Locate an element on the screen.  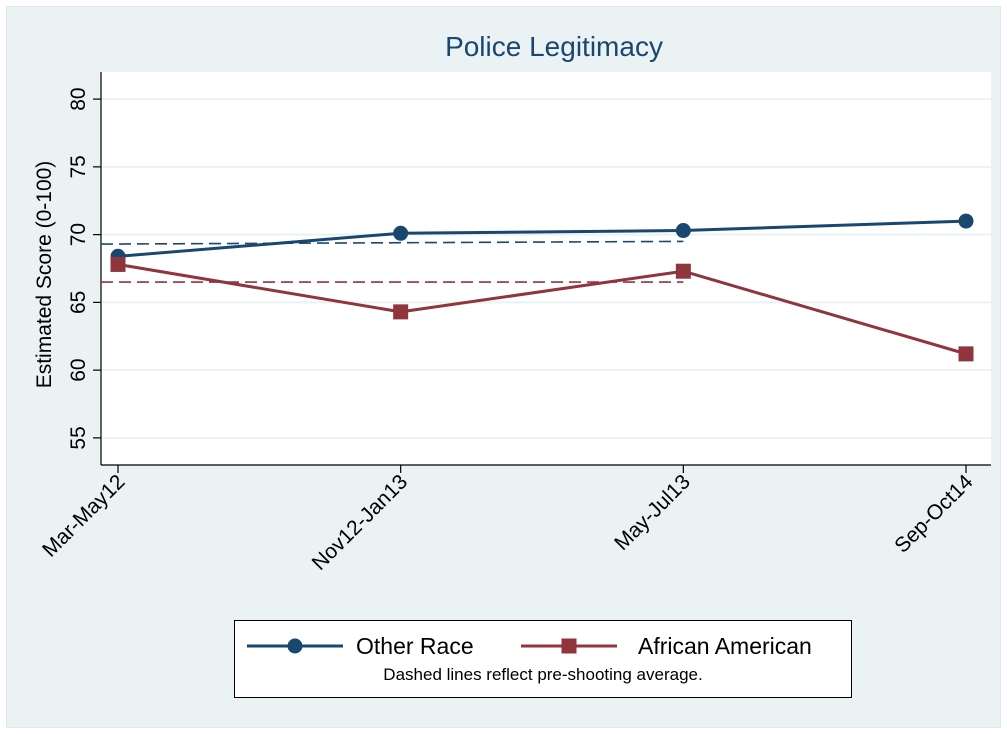
y-tick-label: 60 is located at coordinates (78, 369).